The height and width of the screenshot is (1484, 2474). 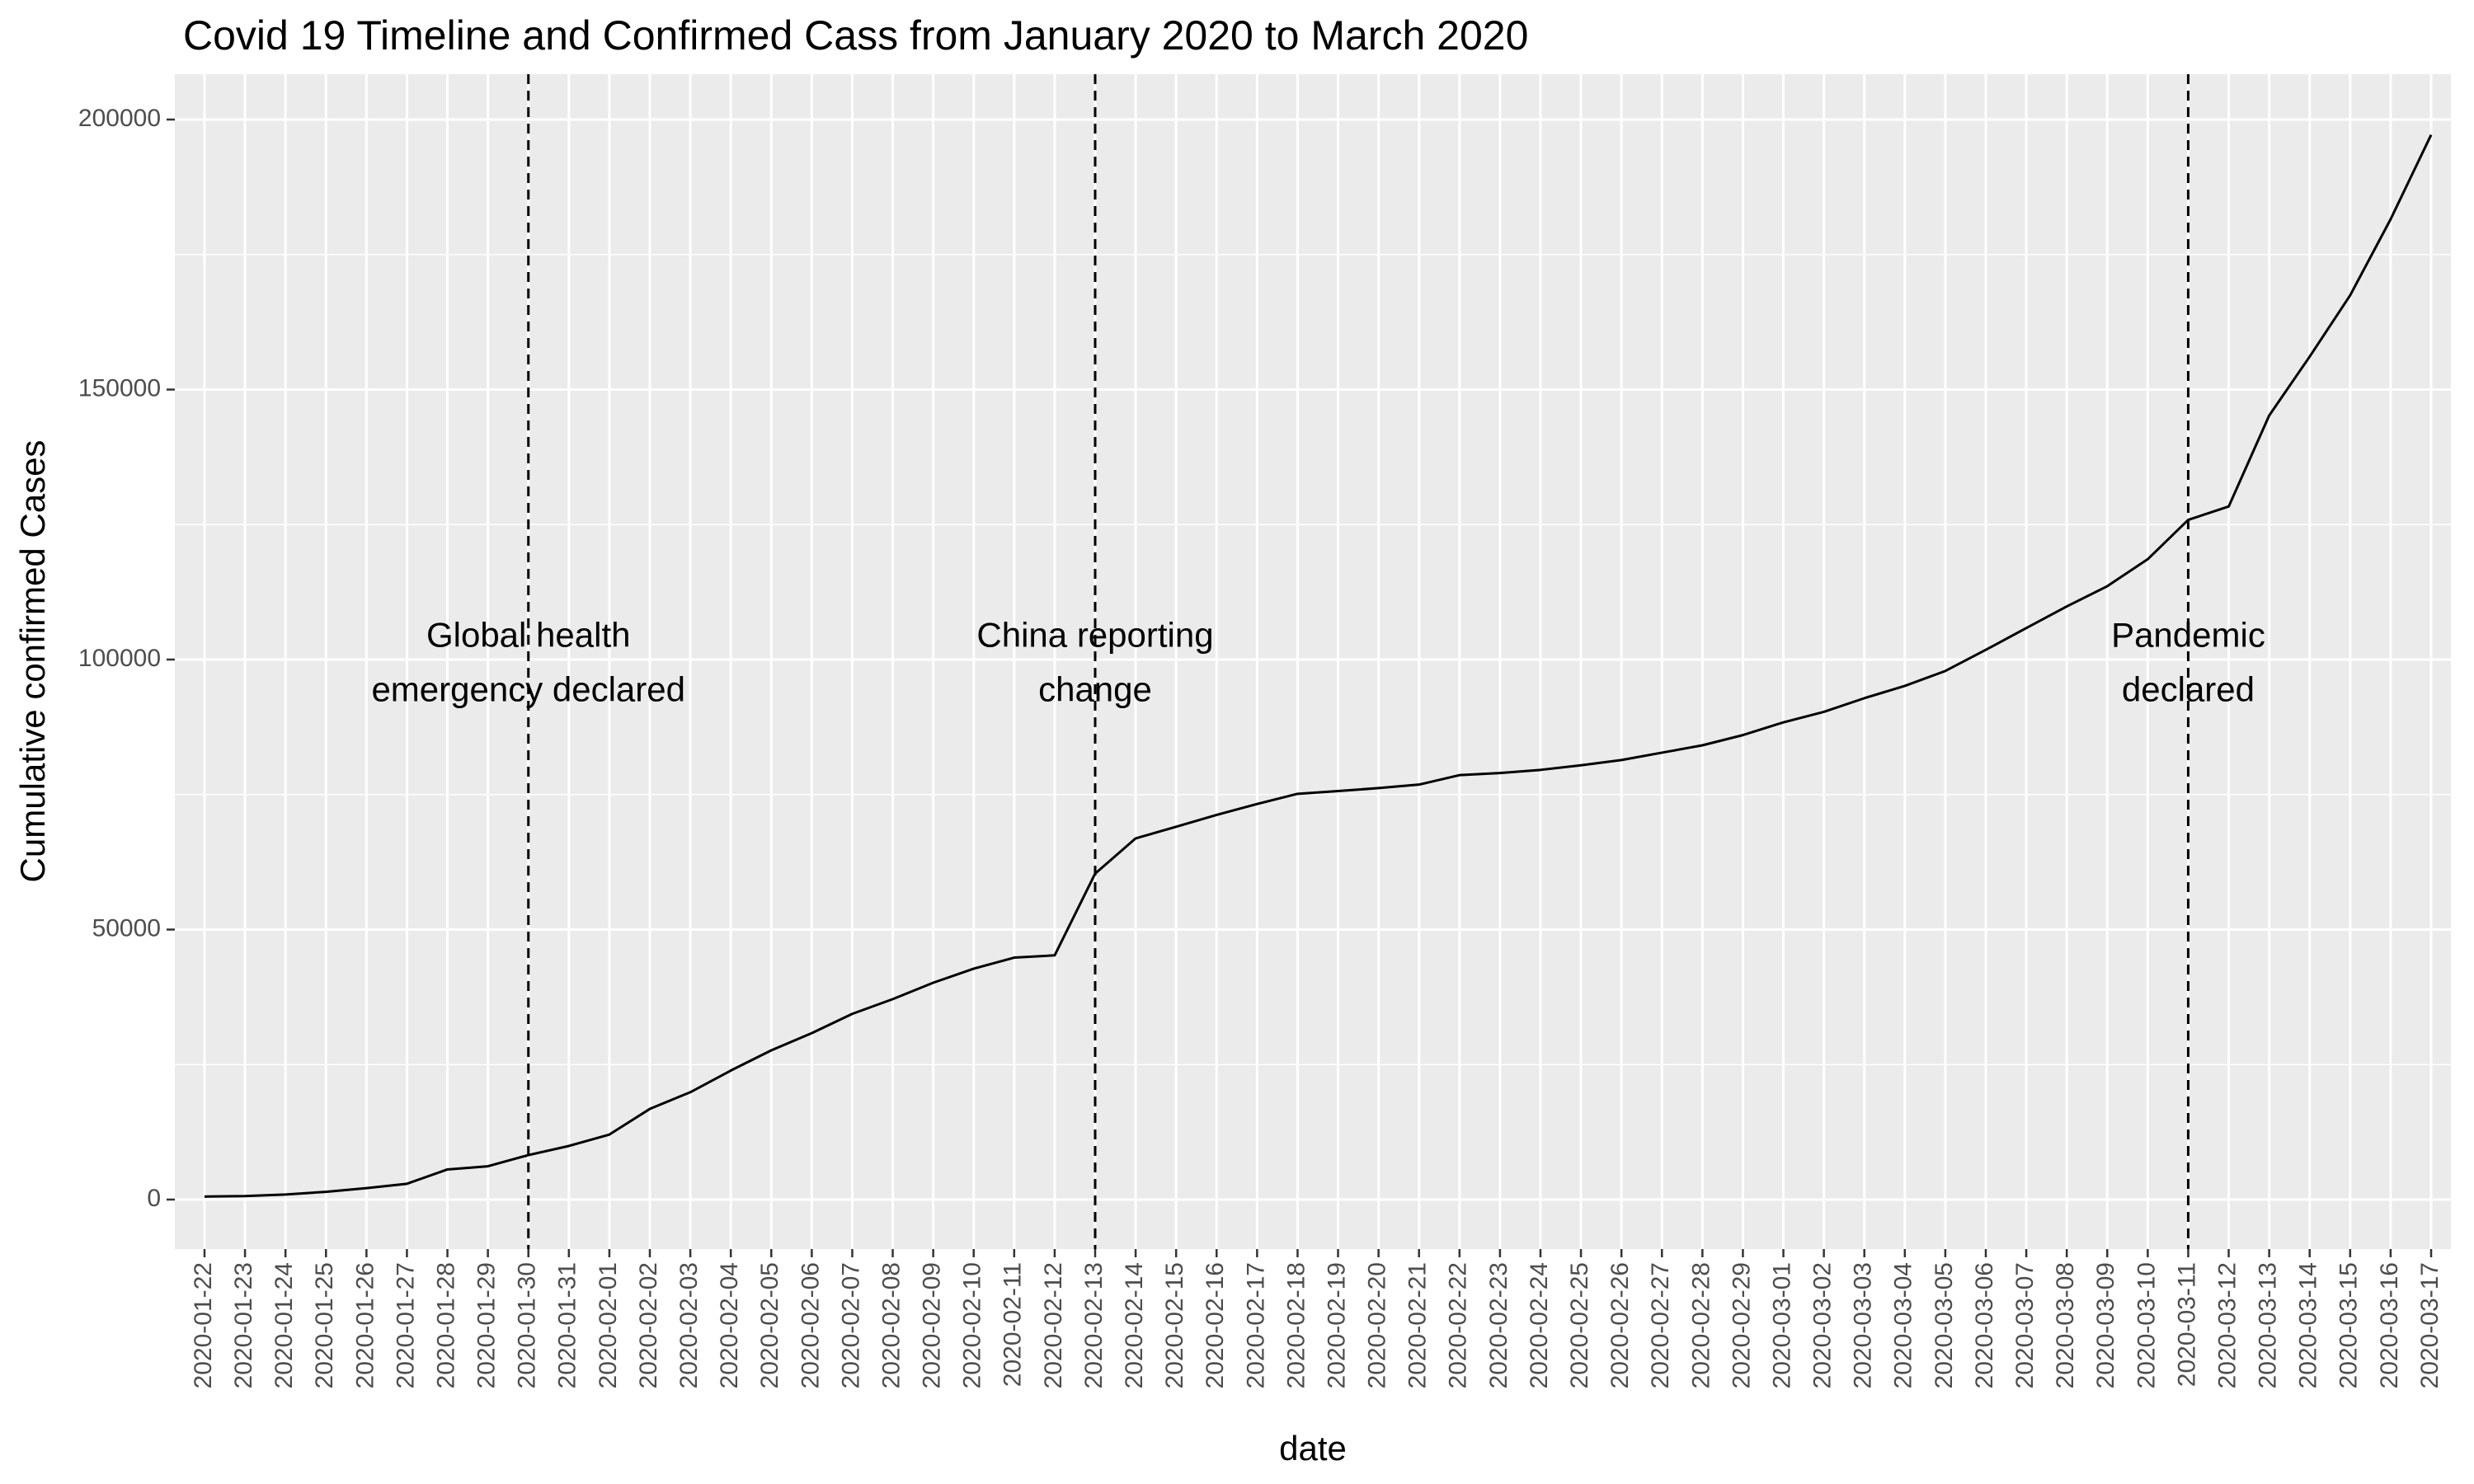 I want to click on x-tick-label: 2020-01-30, so click(x=527, y=1325).